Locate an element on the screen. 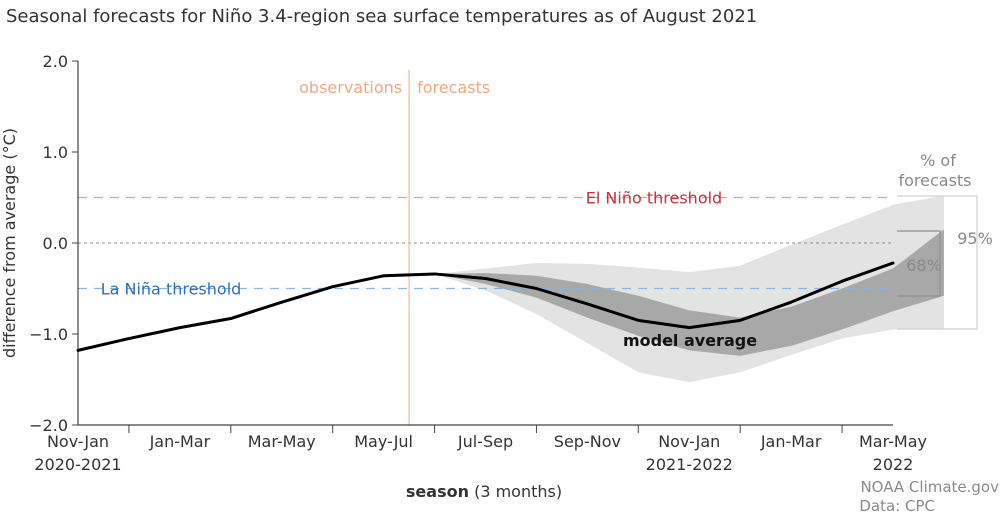 Image resolution: width=1000 pixels, height=516 pixels. y-tick-label: 1.0 is located at coordinates (55, 152).